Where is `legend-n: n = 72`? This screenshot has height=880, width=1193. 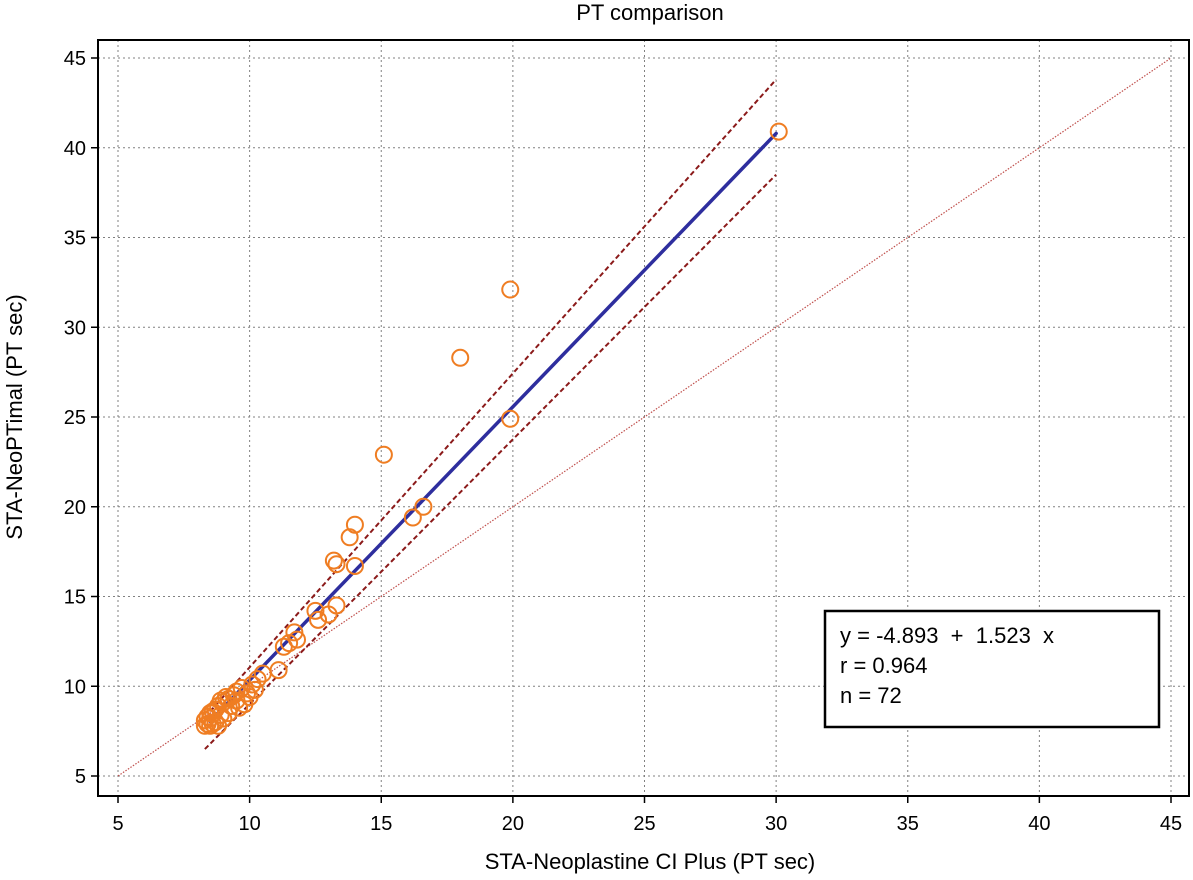 legend-n: n = 72 is located at coordinates (871, 695).